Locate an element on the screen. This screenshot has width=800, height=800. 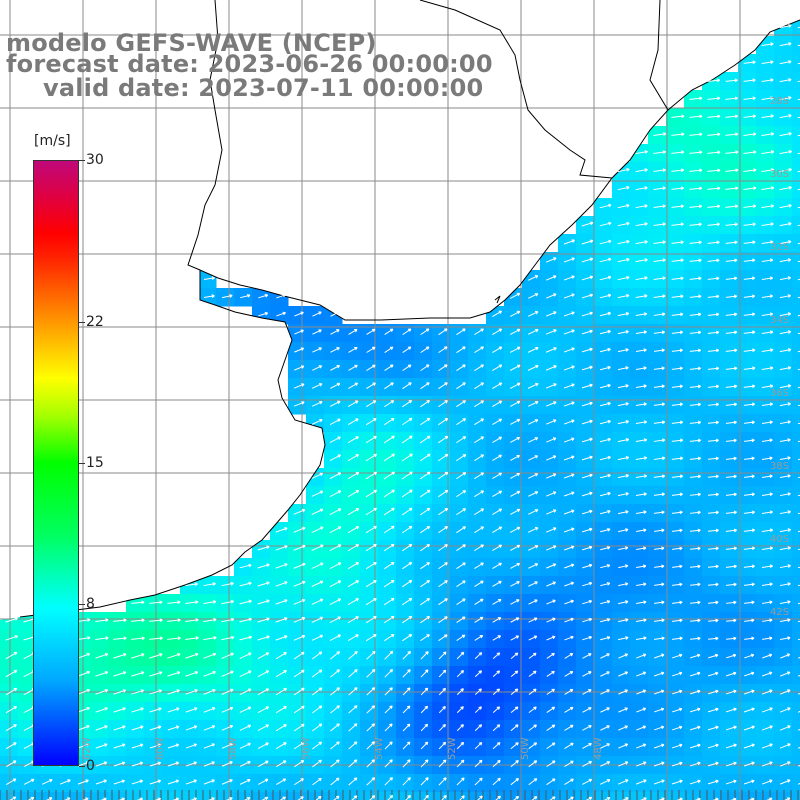
lat-label: 36S is located at coordinates (779, 393).